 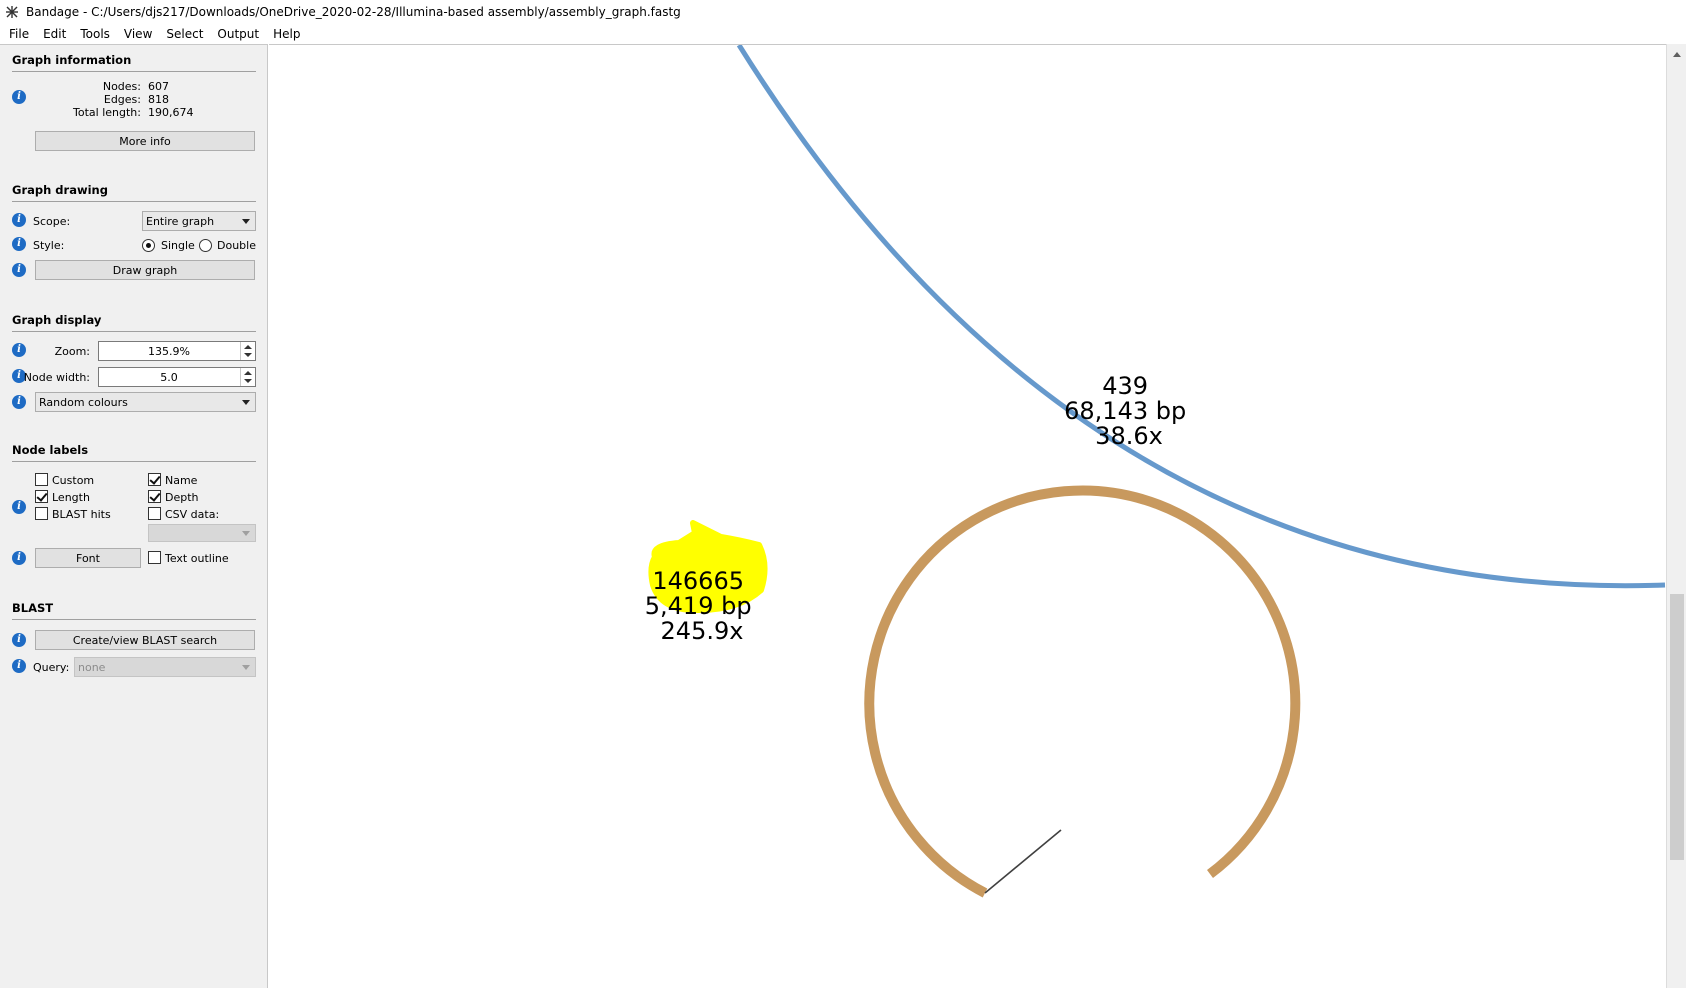 What do you see at coordinates (248, 347) in the screenshot?
I see `arrow-up-icon` at bounding box center [248, 347].